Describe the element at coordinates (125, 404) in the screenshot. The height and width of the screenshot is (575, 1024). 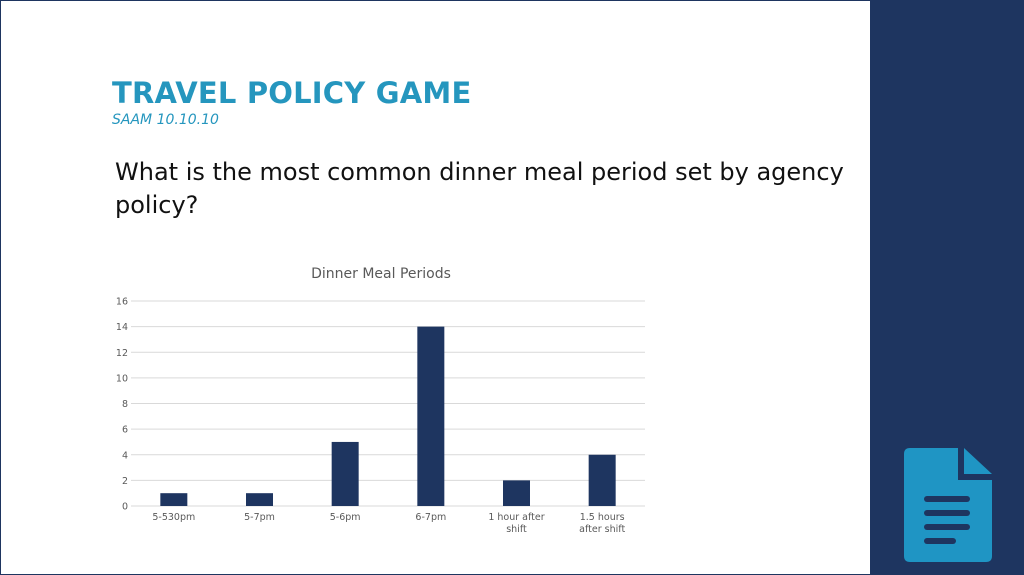
I see `y-tick-label: 8` at that location.